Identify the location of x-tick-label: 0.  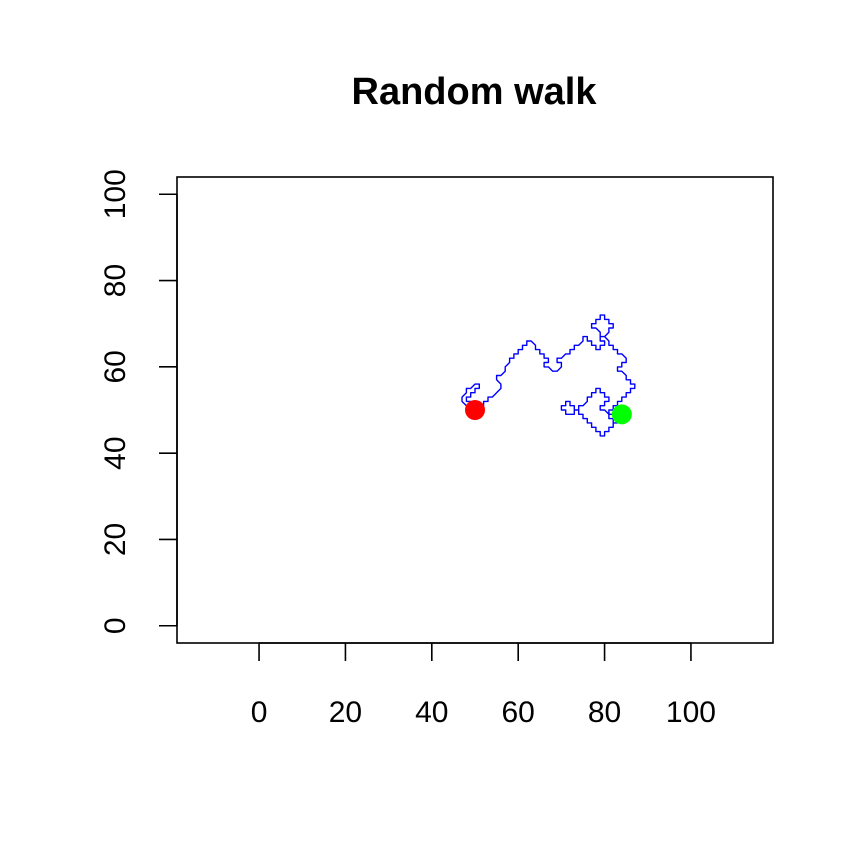
(259, 712).